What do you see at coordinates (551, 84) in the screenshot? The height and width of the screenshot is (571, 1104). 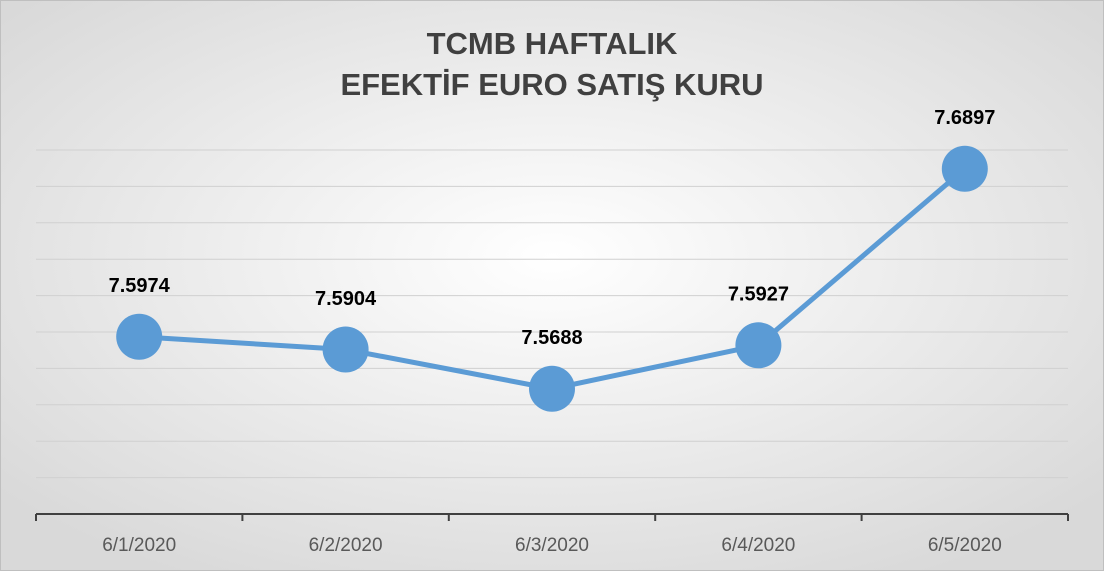 I see `chart-title: EFEKTİF EURO SATIŞ KURU` at bounding box center [551, 84].